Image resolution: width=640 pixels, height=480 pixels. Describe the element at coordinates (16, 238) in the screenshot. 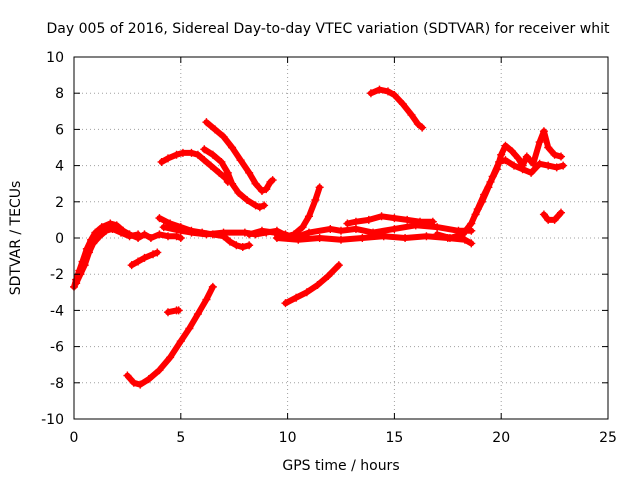

I see `y-axis-label: SDTVAR / TECUs` at that location.